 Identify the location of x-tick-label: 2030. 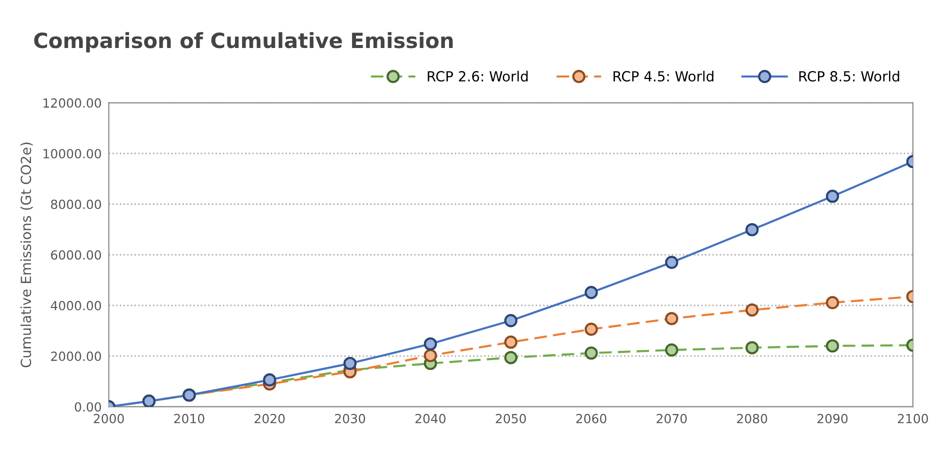
(350, 419).